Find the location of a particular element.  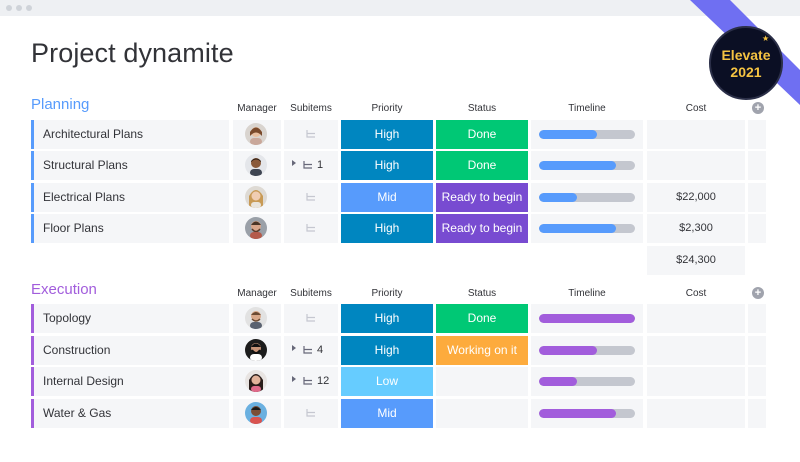

table-row: Construction 4 High Working on it is located at coordinates (398, 350).